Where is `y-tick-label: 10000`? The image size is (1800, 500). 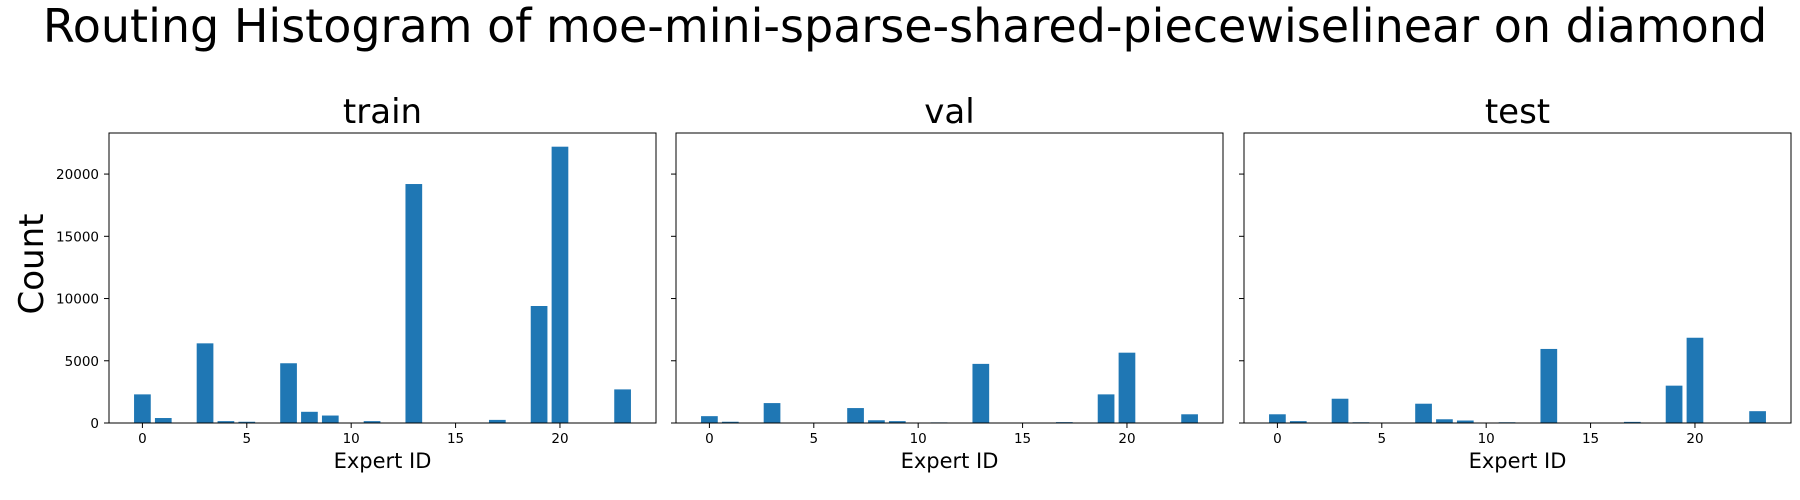 y-tick-label: 10000 is located at coordinates (77, 300).